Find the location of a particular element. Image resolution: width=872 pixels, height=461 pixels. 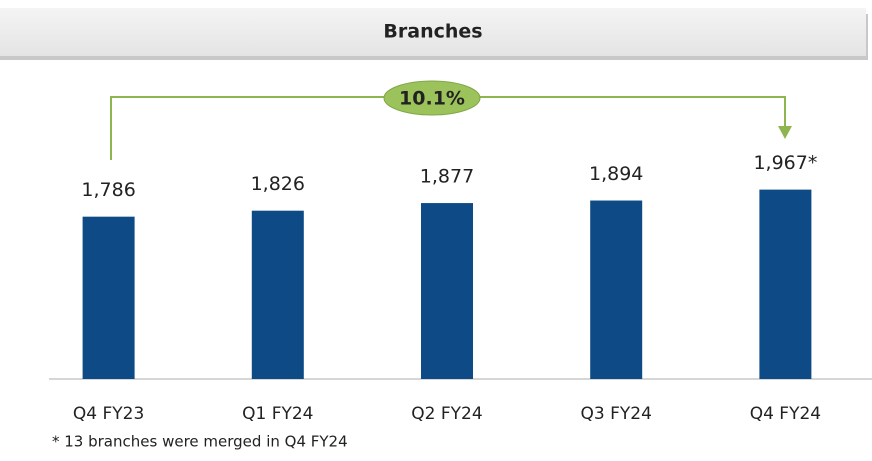

header-banner is located at coordinates (433, 32).